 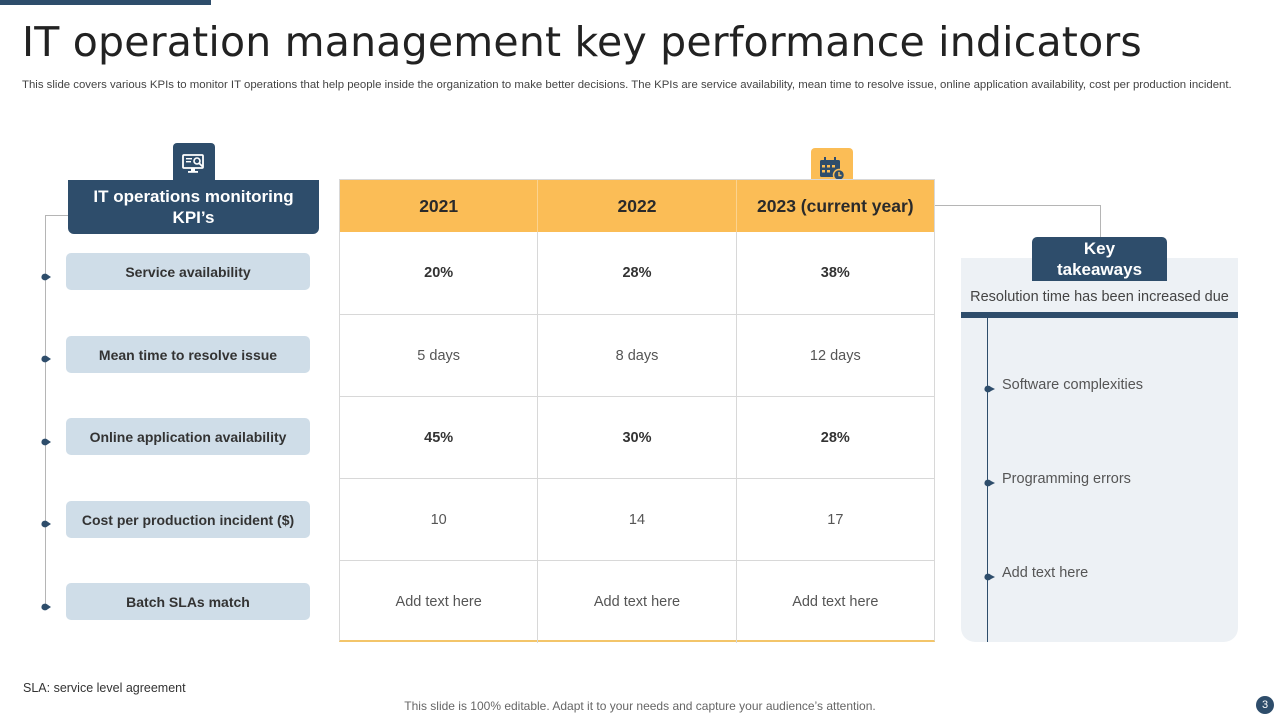 I want to click on table-row: 45% 30% 28%, so click(x=637, y=437).